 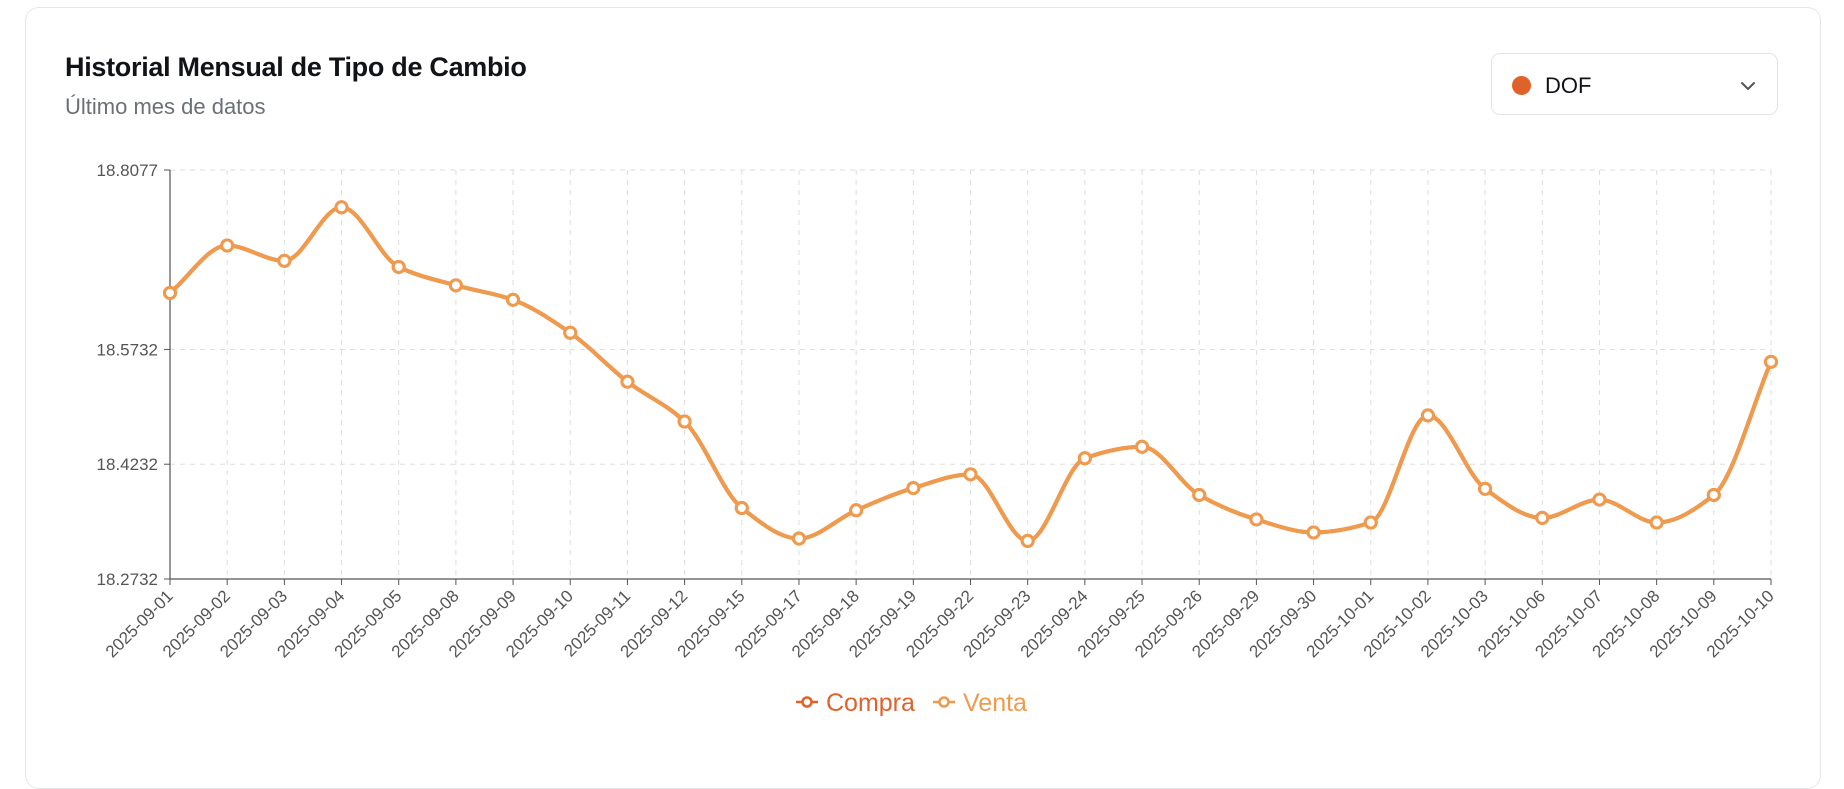 What do you see at coordinates (1748, 86) in the screenshot?
I see `chevron-down-icon` at bounding box center [1748, 86].